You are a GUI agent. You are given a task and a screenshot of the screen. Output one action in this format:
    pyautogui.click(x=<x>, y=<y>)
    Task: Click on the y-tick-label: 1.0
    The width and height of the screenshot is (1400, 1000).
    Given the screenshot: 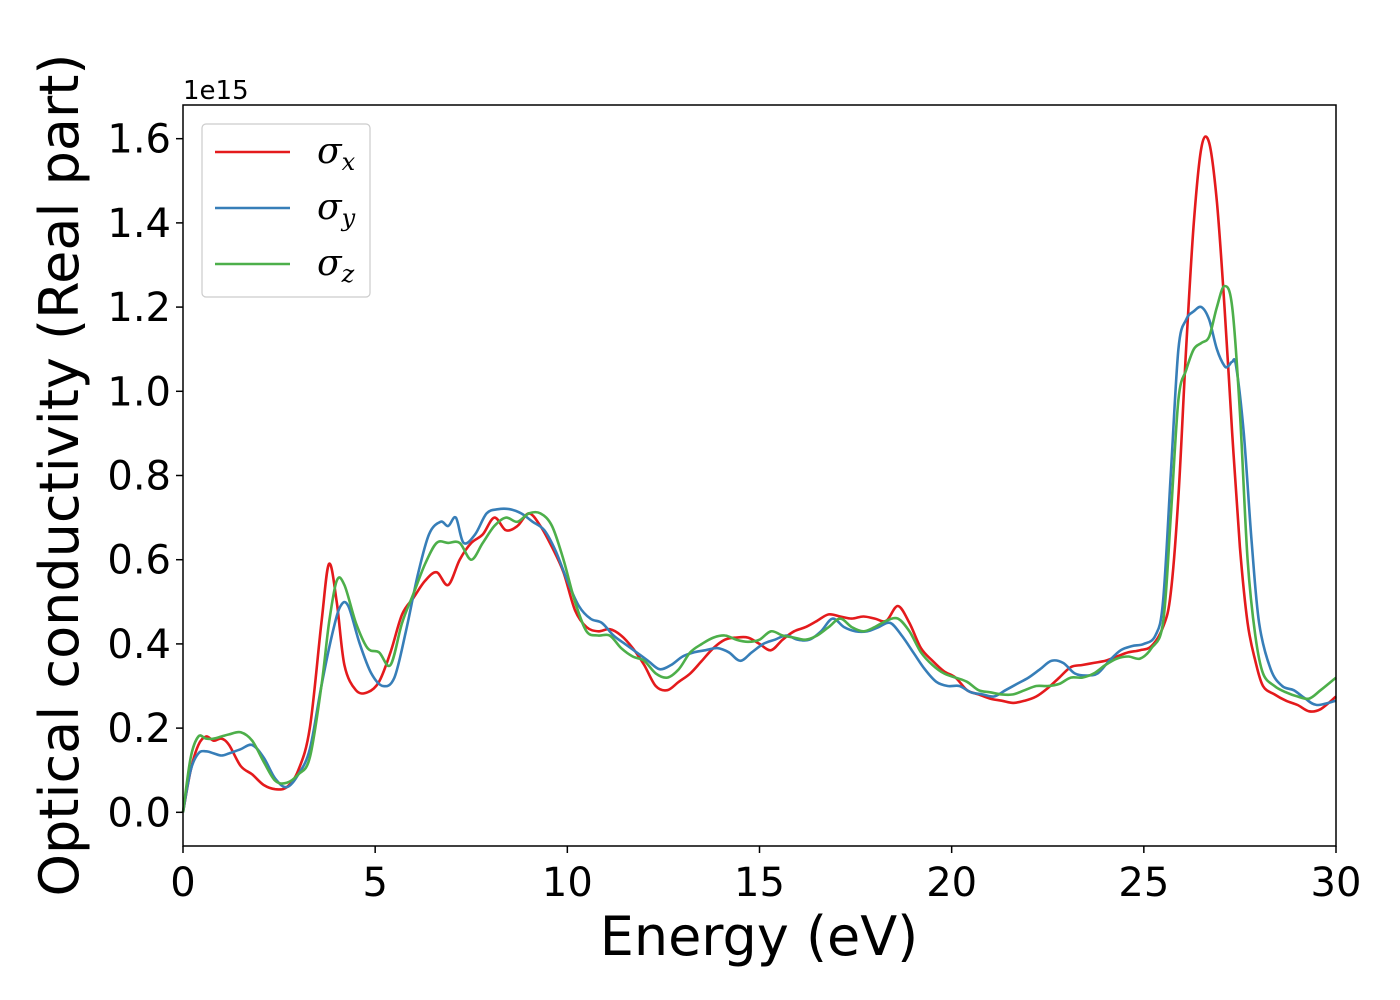 What is the action you would take?
    pyautogui.click(x=139, y=392)
    